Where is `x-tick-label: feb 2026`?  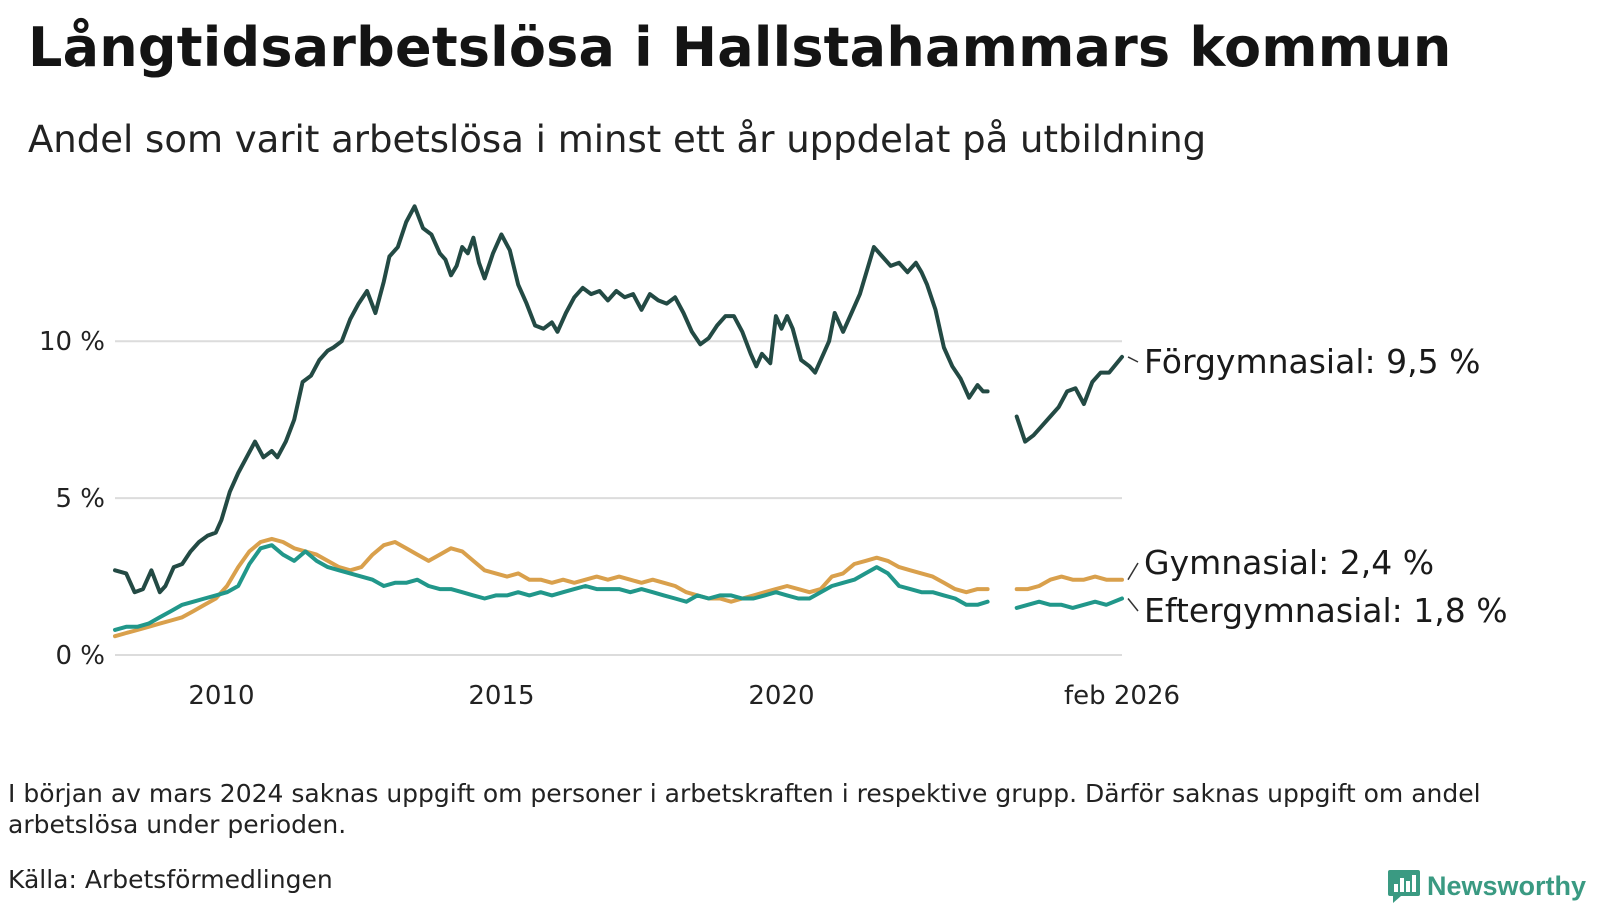
x-tick-label: feb 2026 is located at coordinates (1122, 696).